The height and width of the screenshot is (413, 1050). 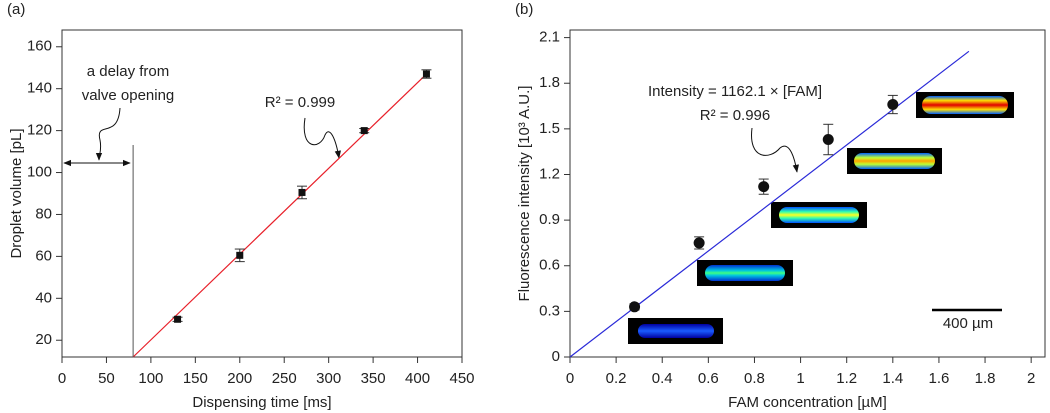 I want to click on annotation: R² = 0.996, so click(x=735, y=115).